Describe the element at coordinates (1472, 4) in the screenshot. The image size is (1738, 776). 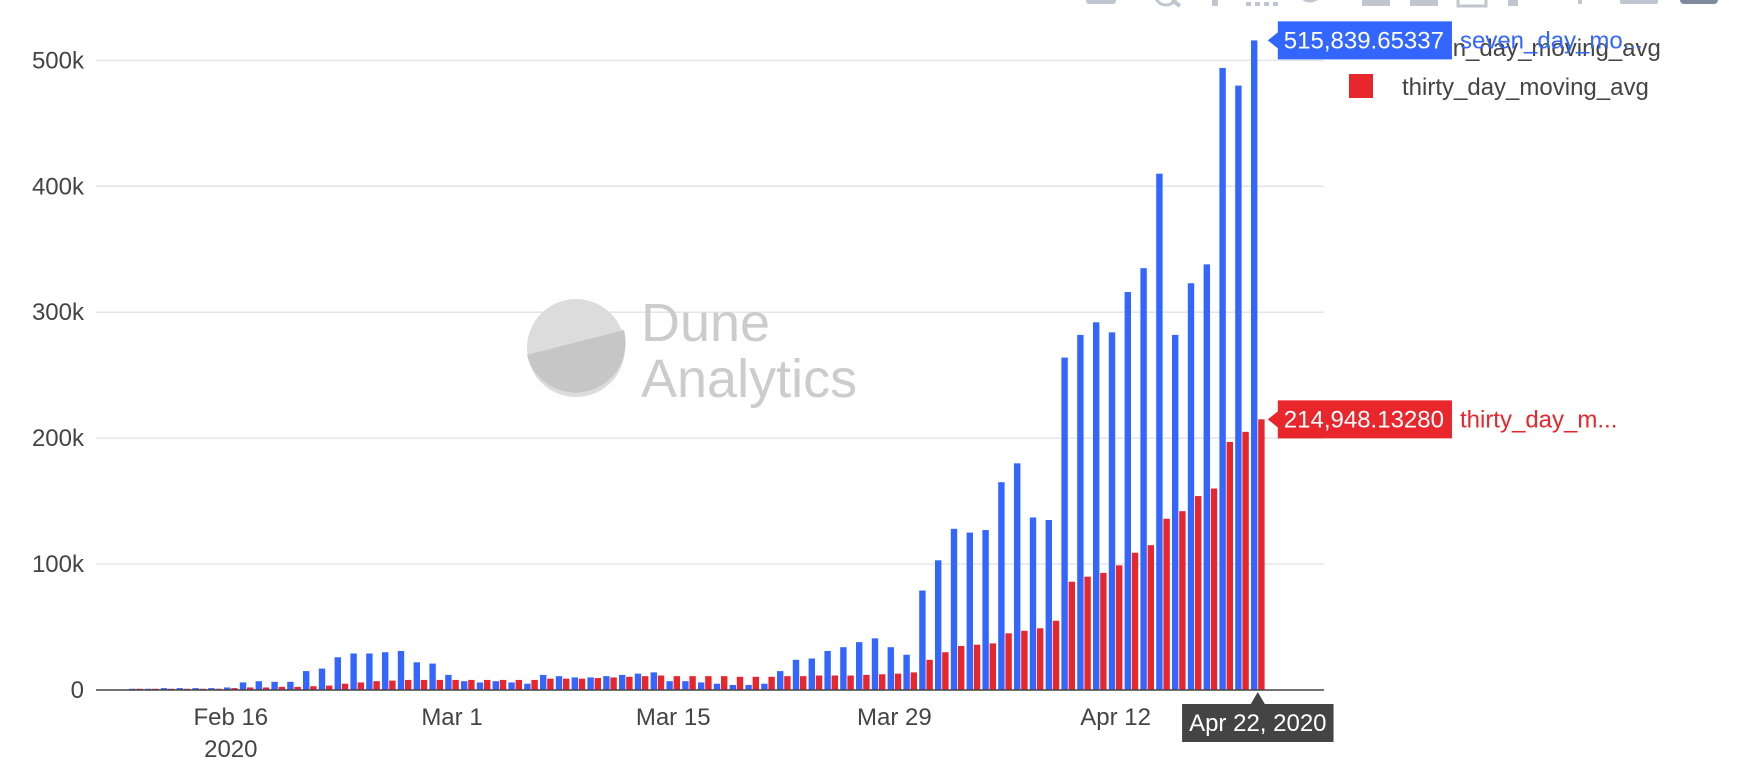
I see `autoscale-icon` at that location.